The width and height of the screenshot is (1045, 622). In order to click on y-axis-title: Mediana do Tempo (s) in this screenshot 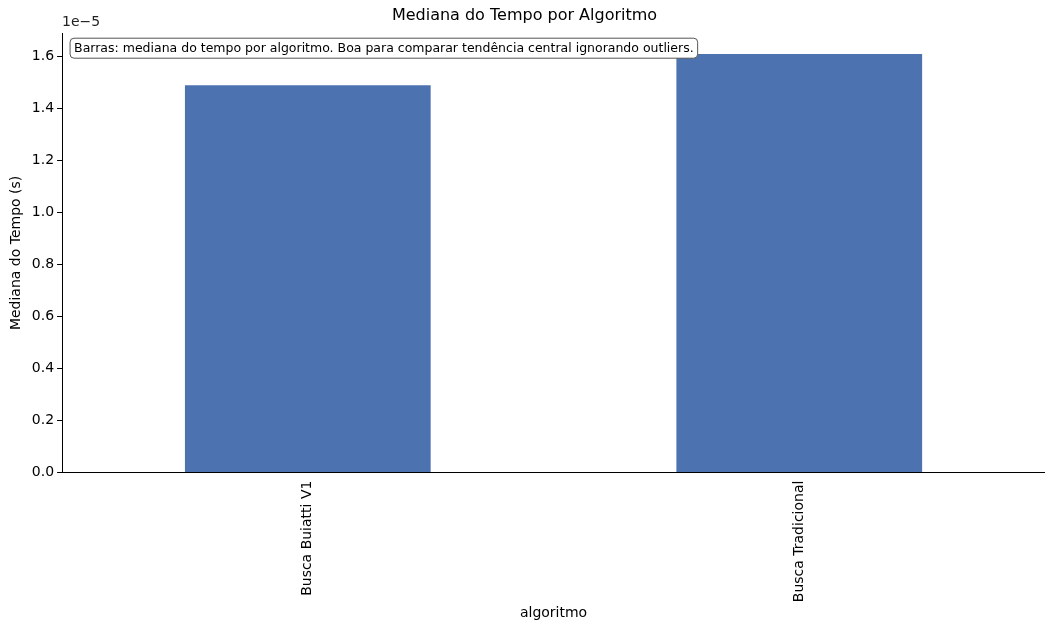, I will do `click(15, 253)`.